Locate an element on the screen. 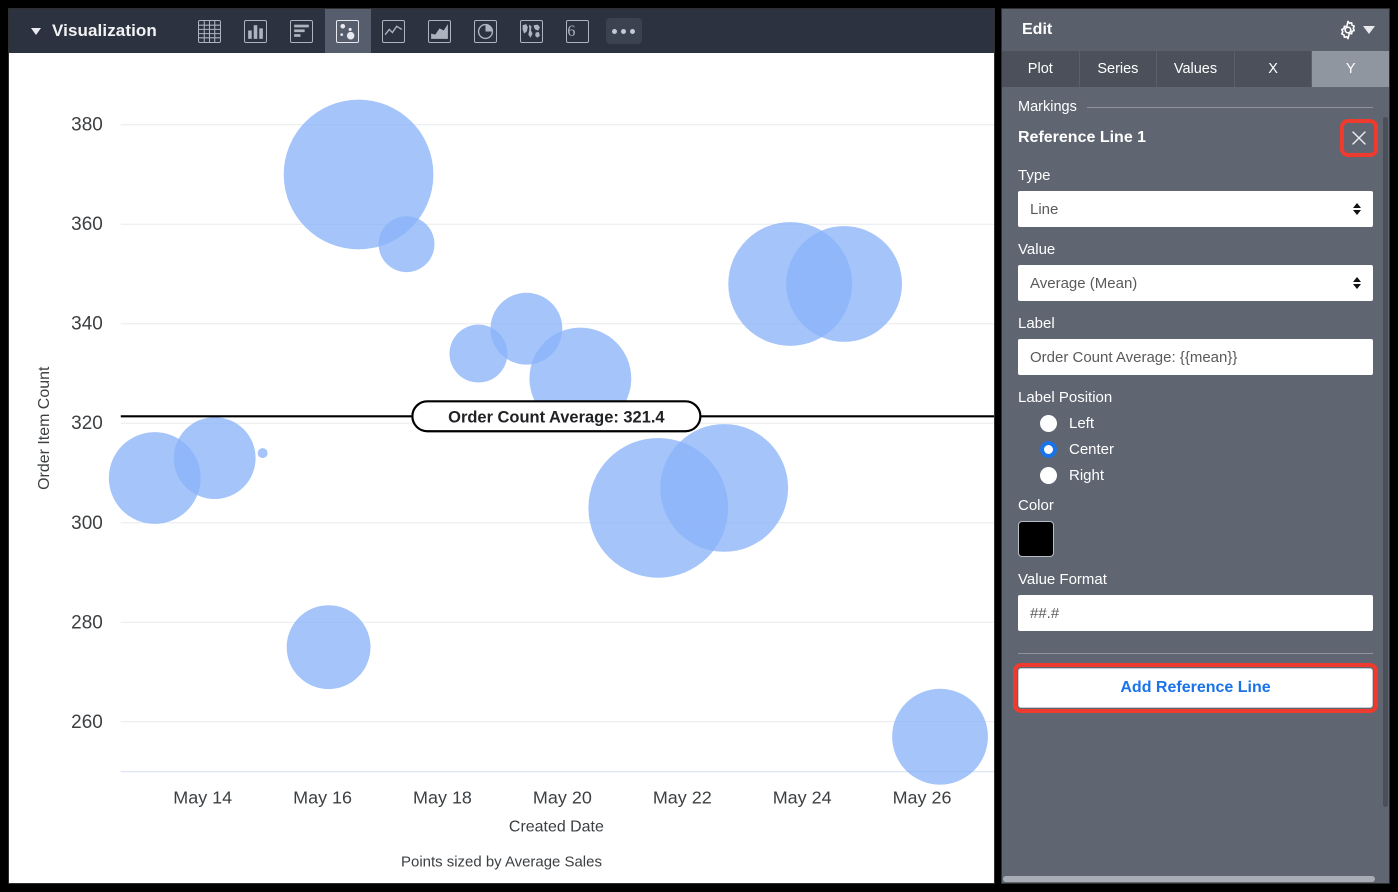 The image size is (1398, 892). type-select: Line is located at coordinates (1195, 209).